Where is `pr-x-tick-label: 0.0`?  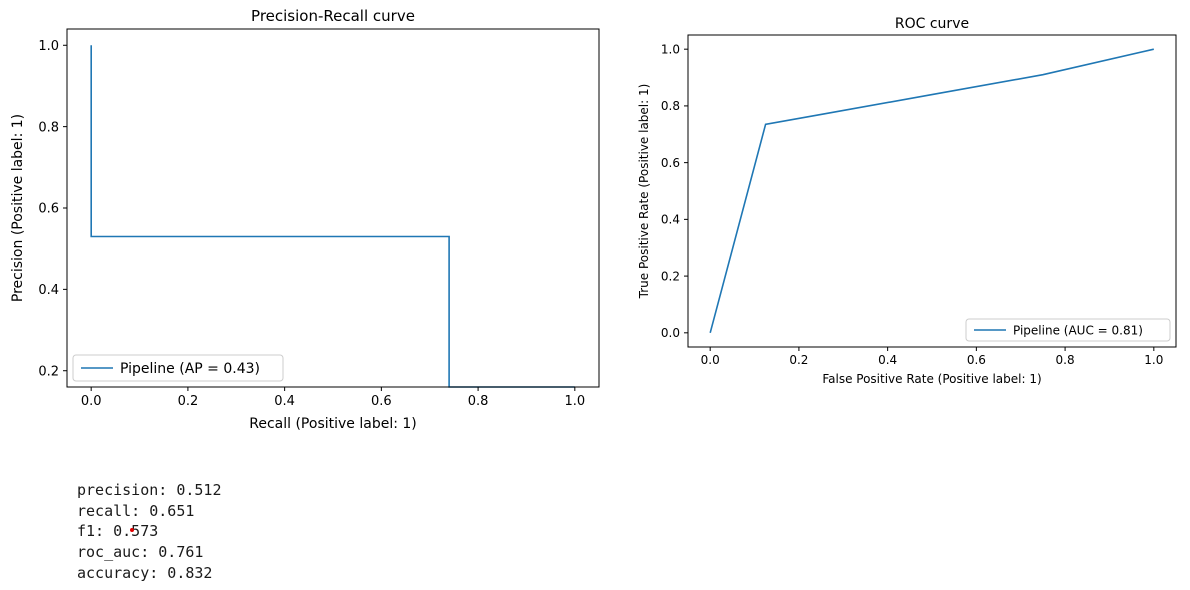 pr-x-tick-label: 0.0 is located at coordinates (91, 401).